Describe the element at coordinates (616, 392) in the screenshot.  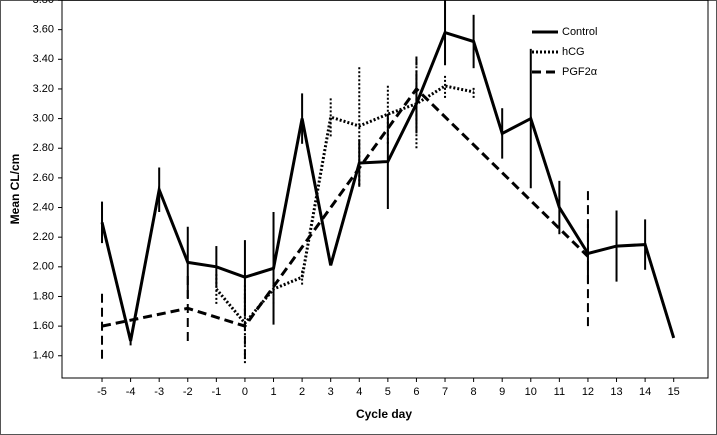
I see `x-tick-label: 13` at that location.